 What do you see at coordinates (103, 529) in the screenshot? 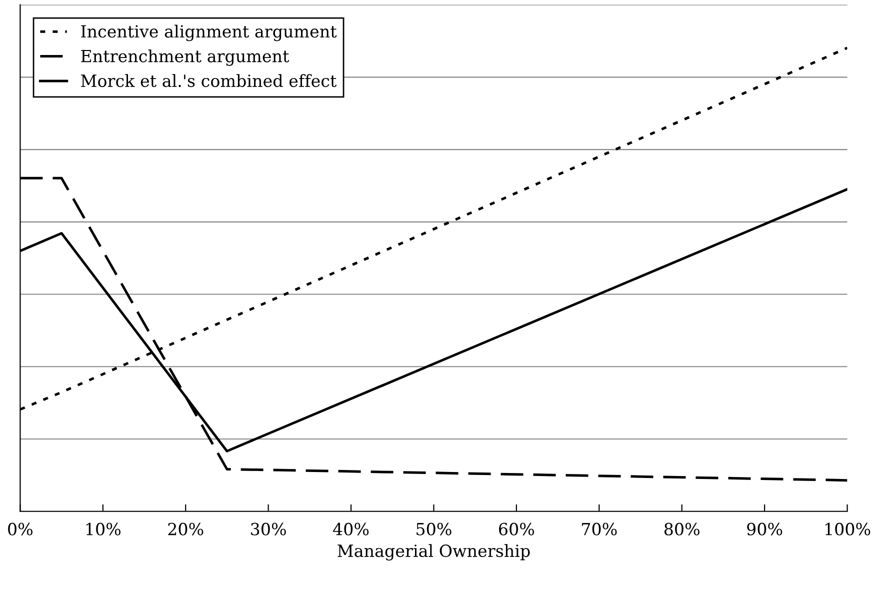
I see `x-tick-label: 10%` at bounding box center [103, 529].